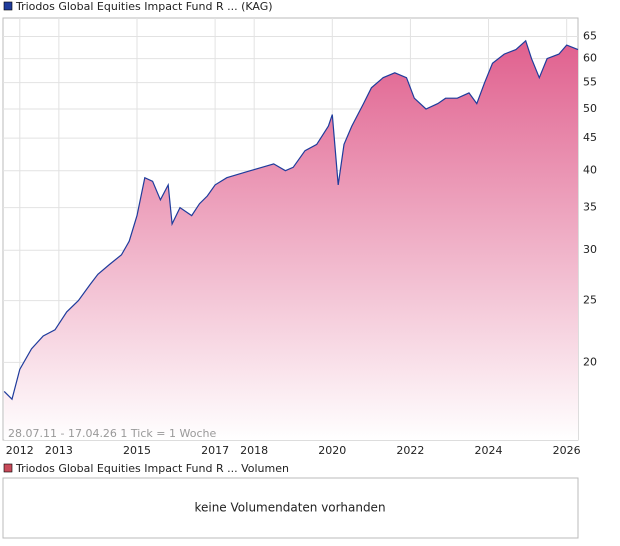 The height and width of the screenshot is (546, 620). What do you see at coordinates (59, 450) in the screenshot?
I see `x-tick-label: 2013` at bounding box center [59, 450].